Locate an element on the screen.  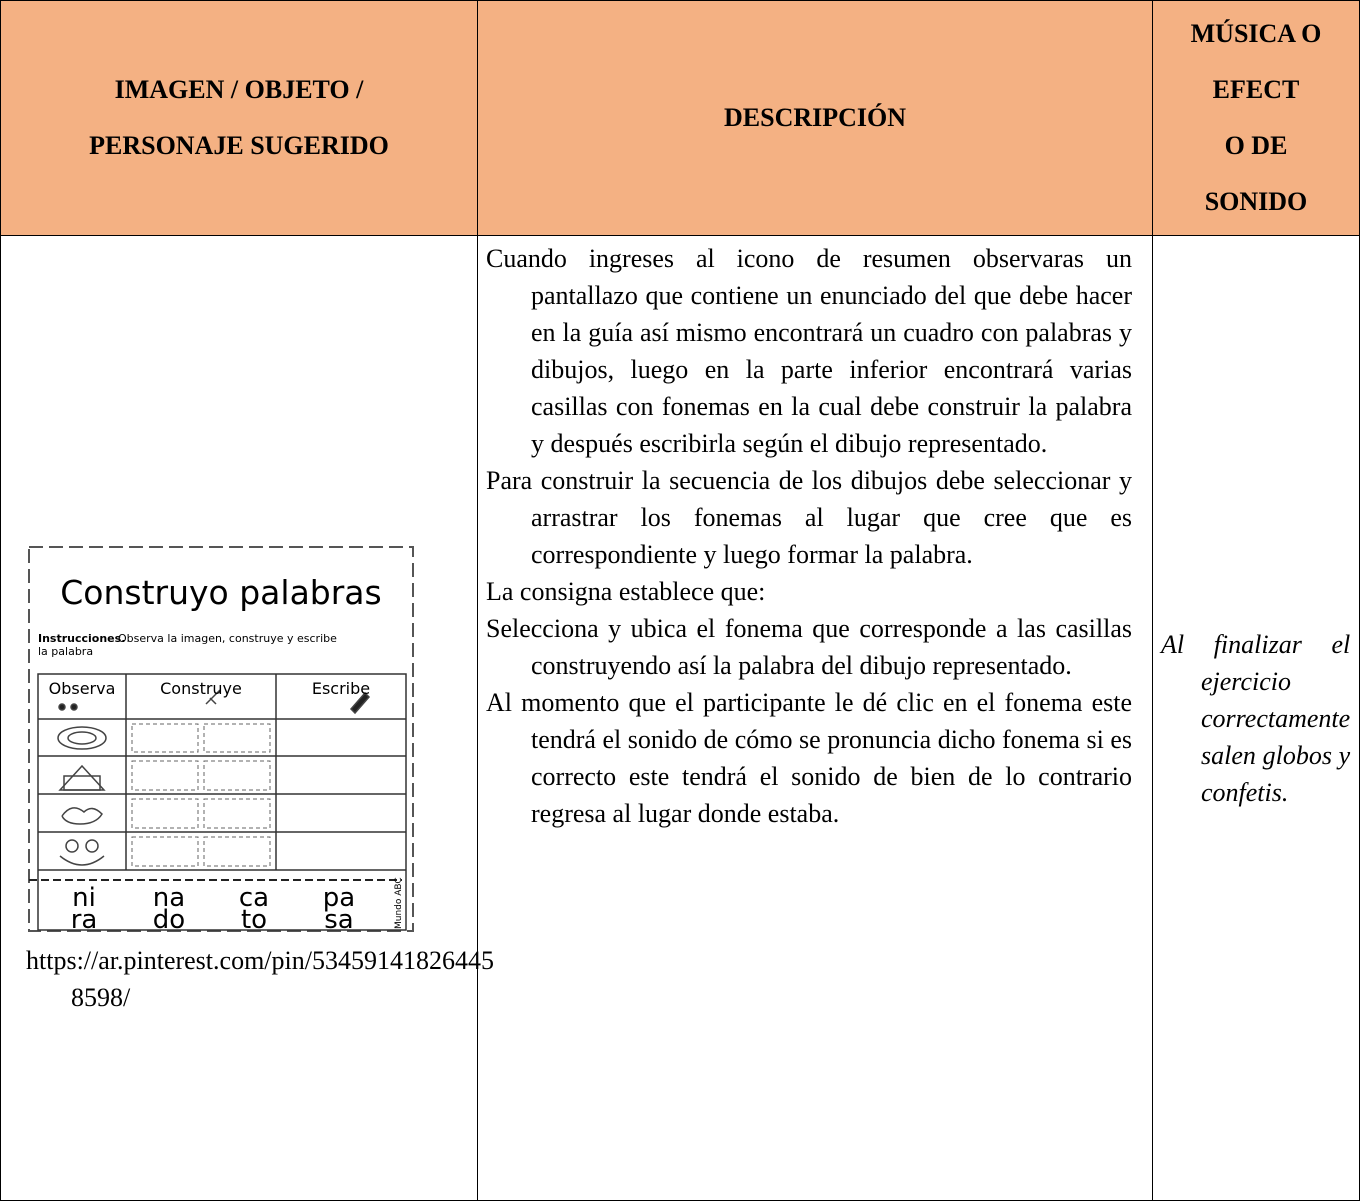
header-line: EFECT is located at coordinates (1256, 89).